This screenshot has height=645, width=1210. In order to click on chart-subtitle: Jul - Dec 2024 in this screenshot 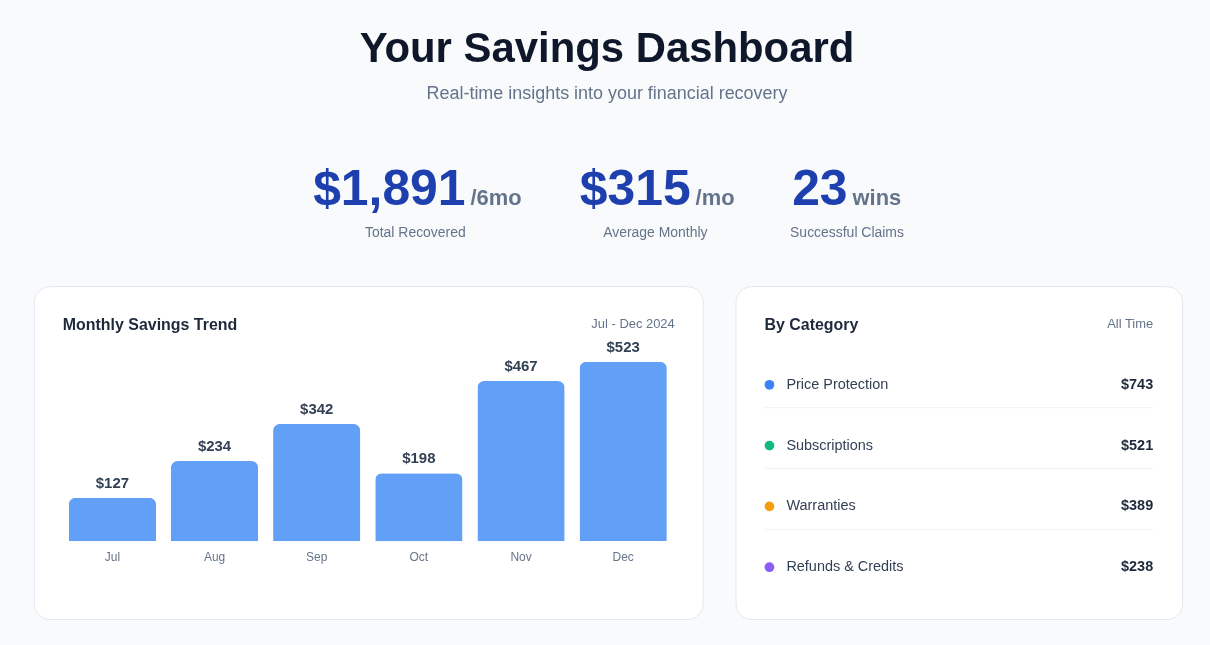, I will do `click(633, 323)`.